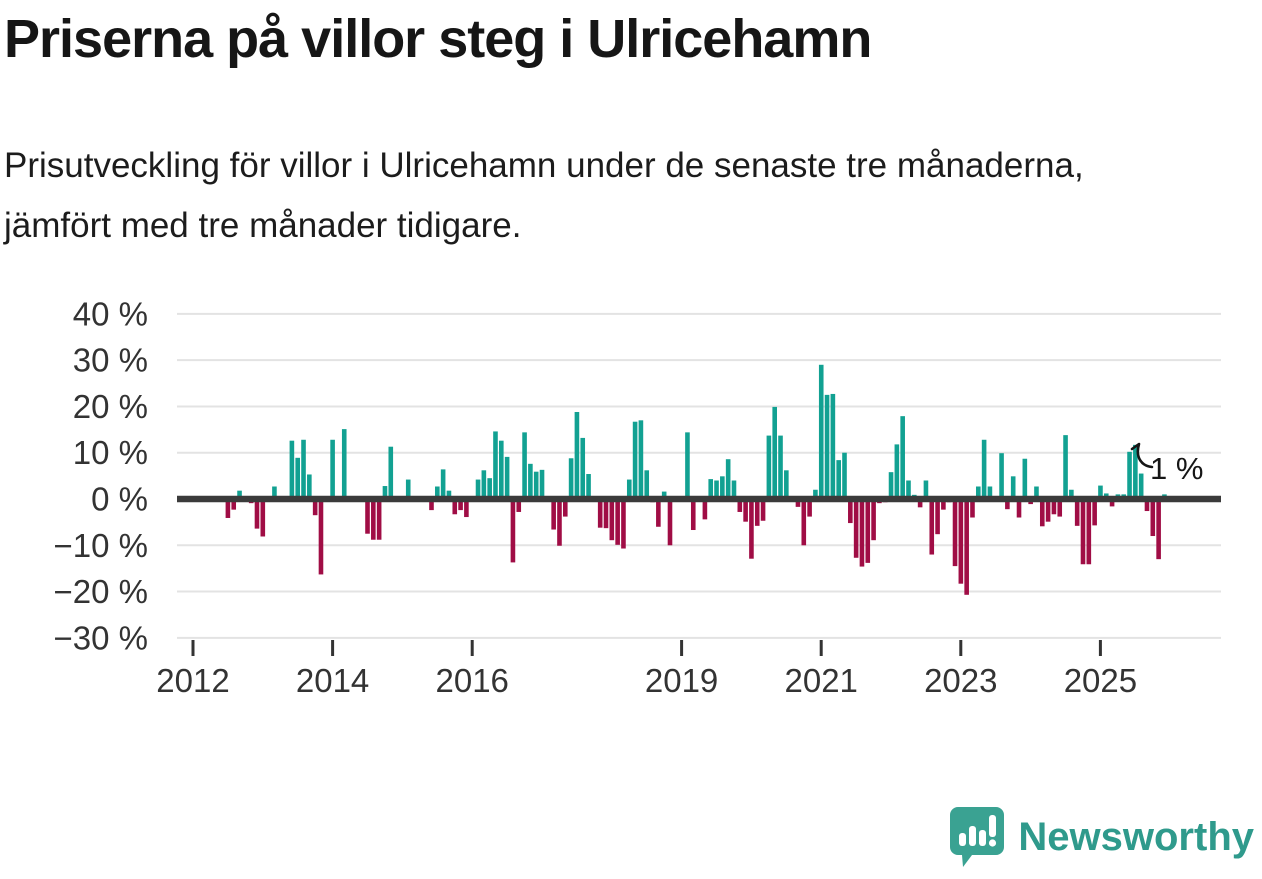  Describe the element at coordinates (1142, 455) in the screenshot. I see `annotation-leader-line` at that location.